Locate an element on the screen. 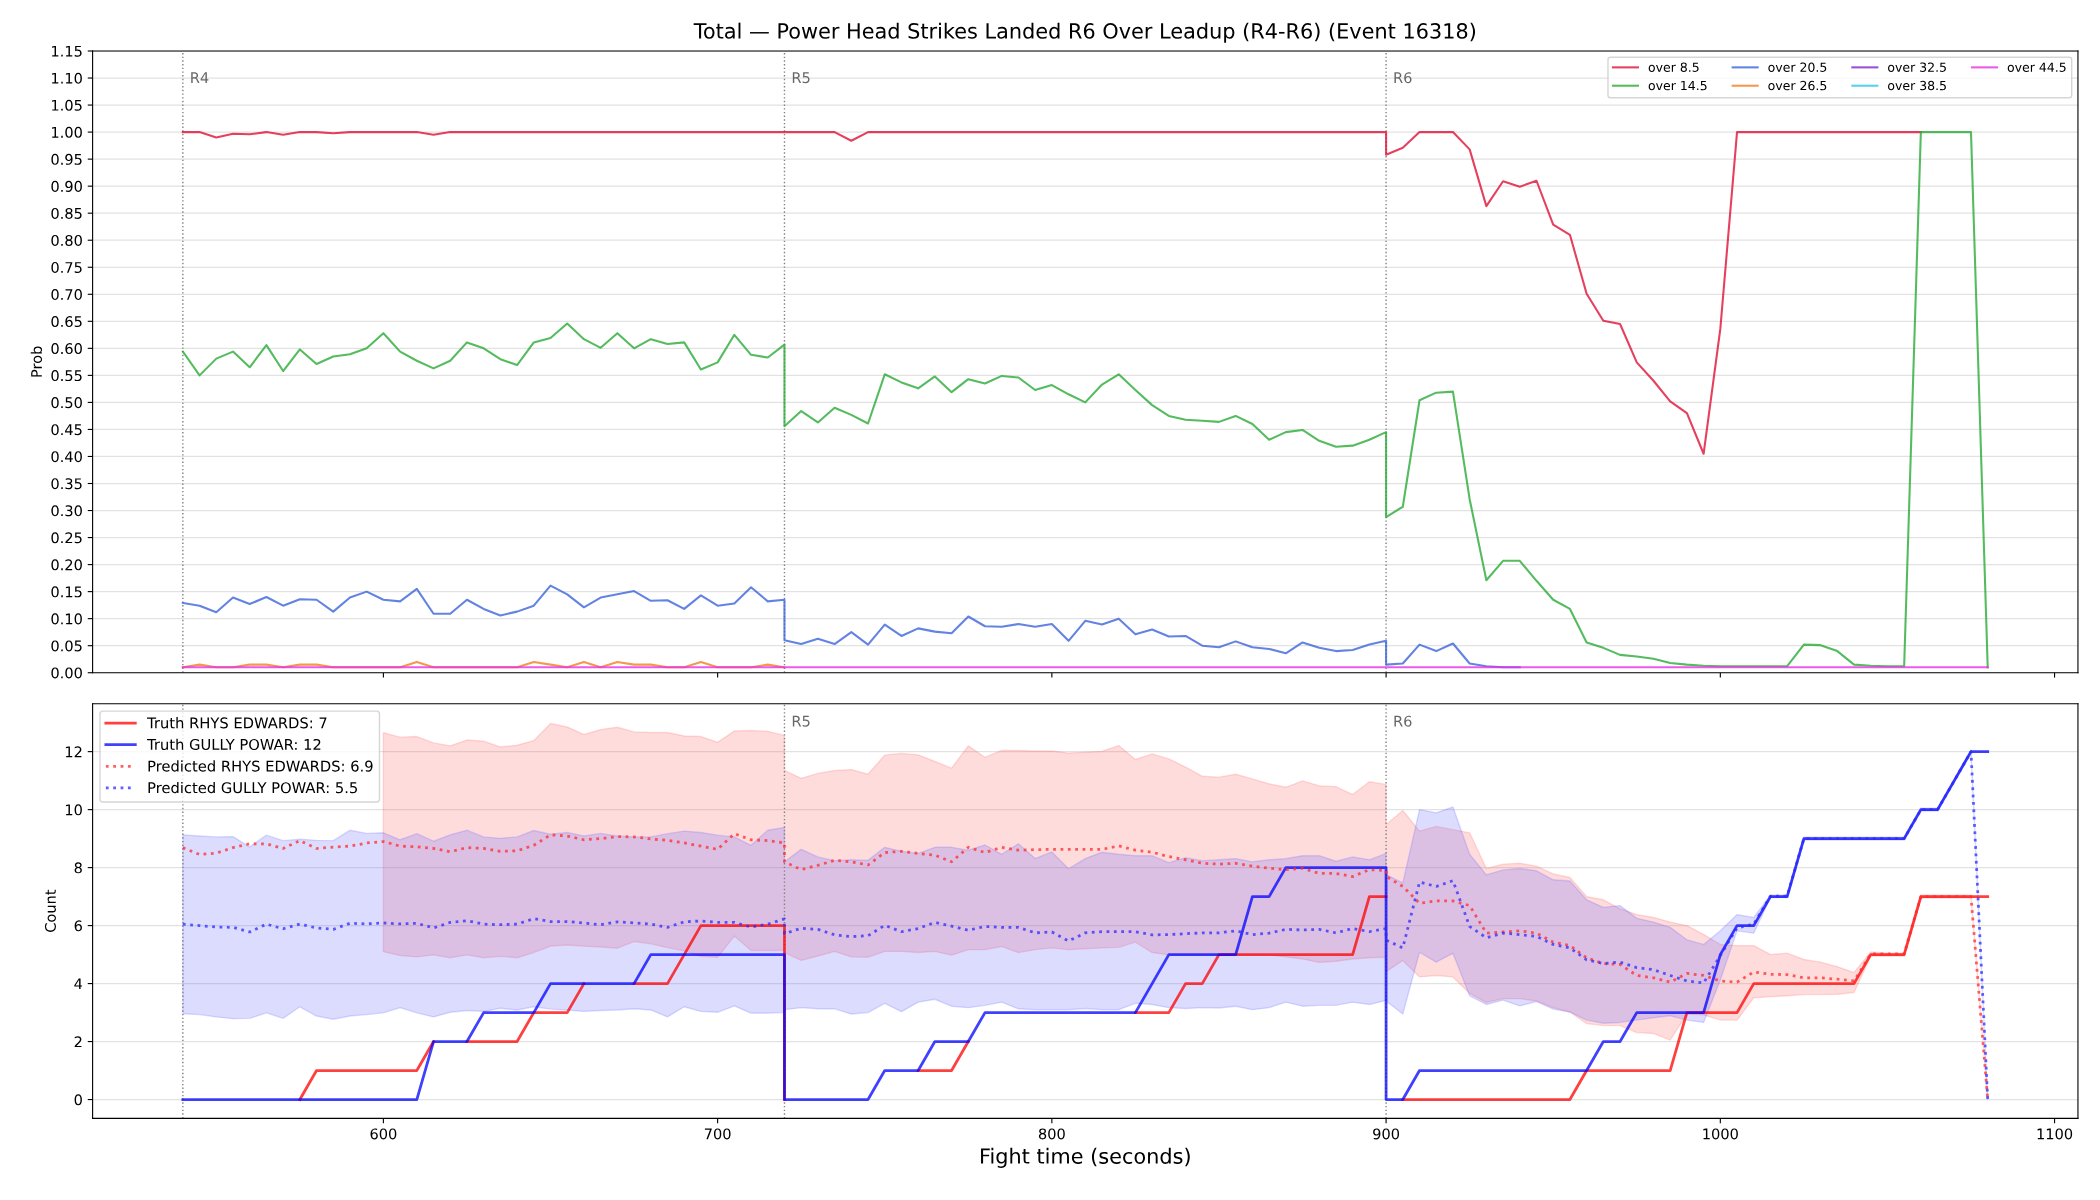 The height and width of the screenshot is (1200, 2100). y-tick-label: 0.05 is located at coordinates (66, 646).